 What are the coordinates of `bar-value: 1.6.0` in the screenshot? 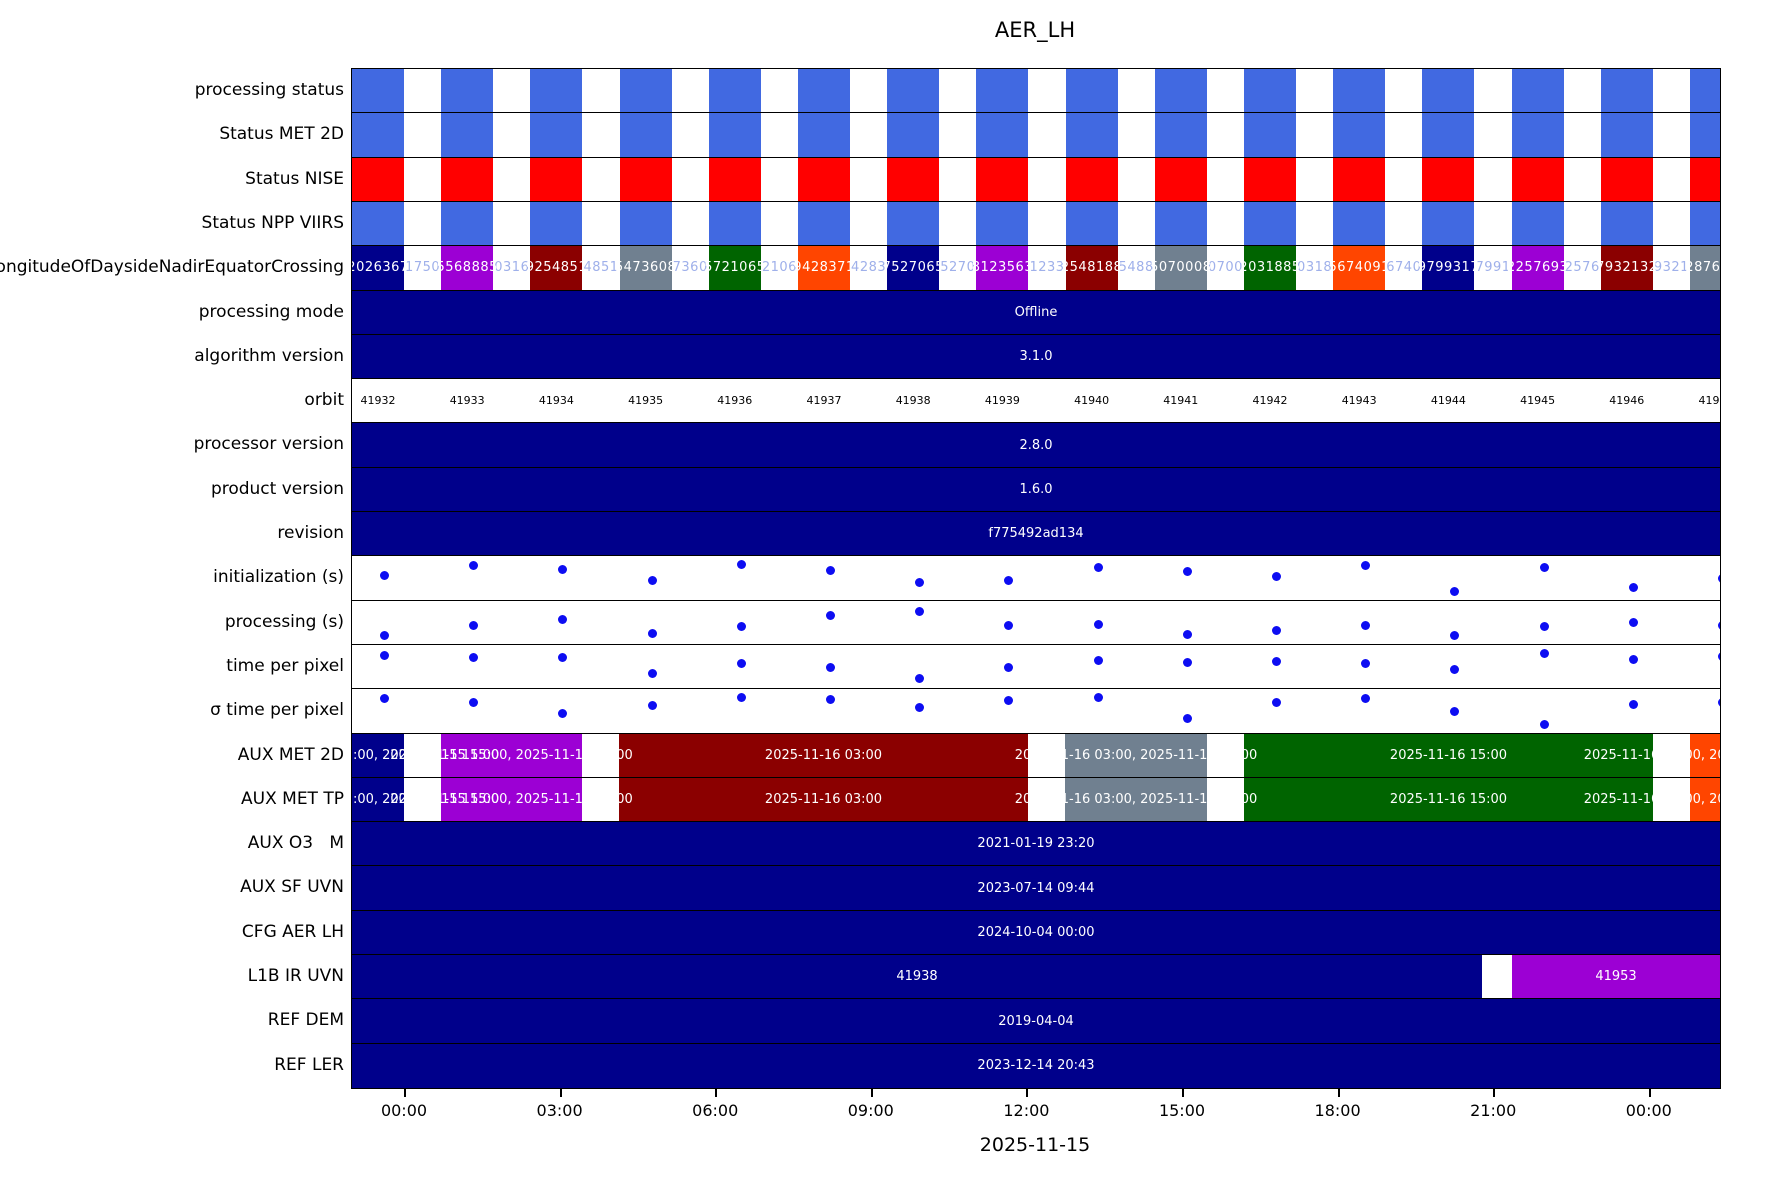 It's located at (1036, 489).